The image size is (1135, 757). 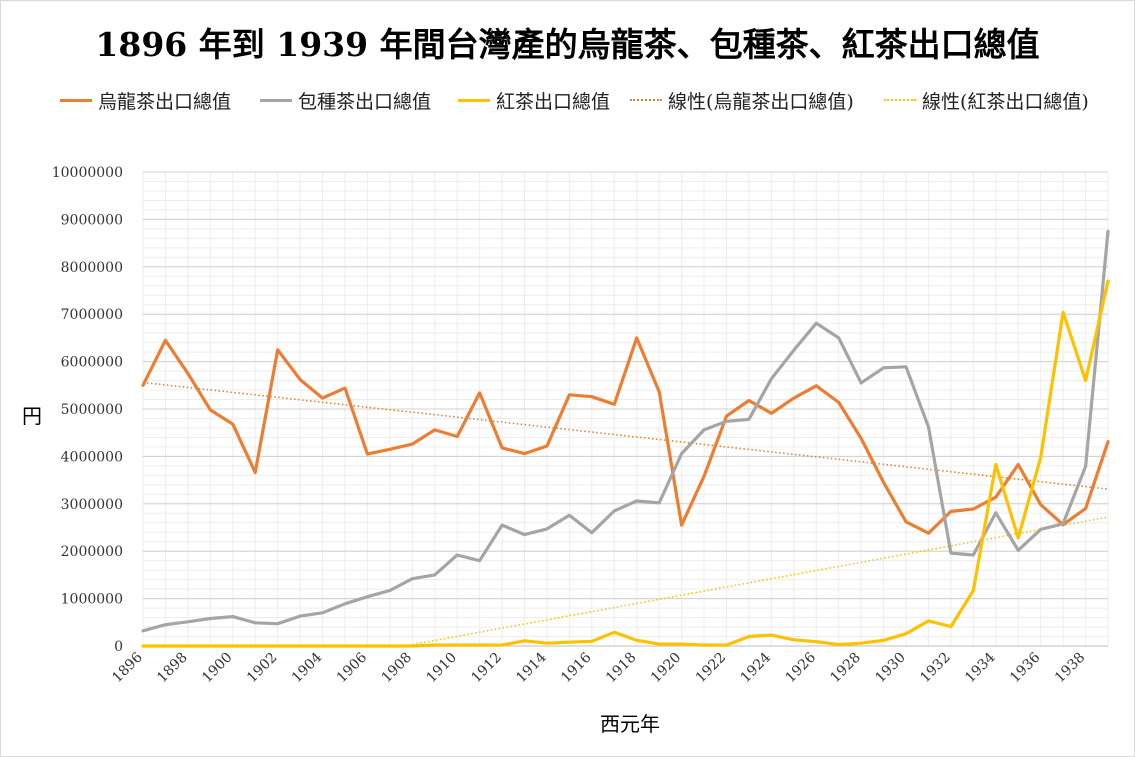 I want to click on legend-item-black-tea: 紅茶出口總值, so click(x=534, y=100).